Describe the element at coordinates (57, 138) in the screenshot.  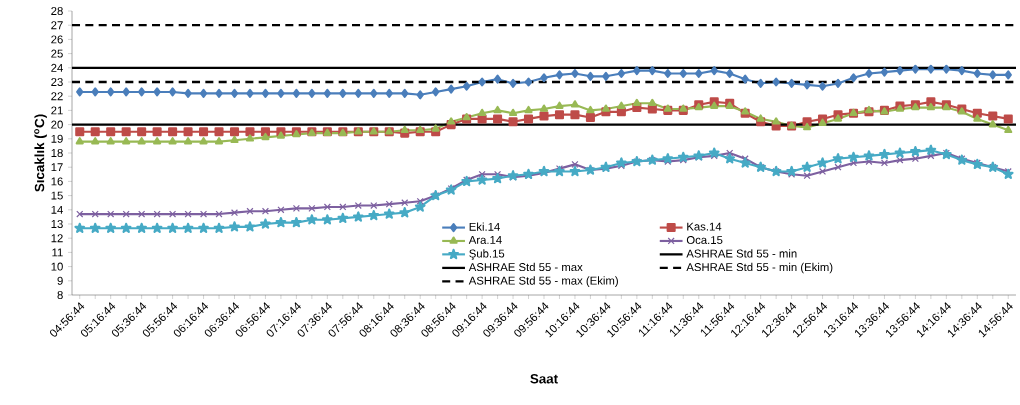
I see `y-tick-label: 19` at that location.